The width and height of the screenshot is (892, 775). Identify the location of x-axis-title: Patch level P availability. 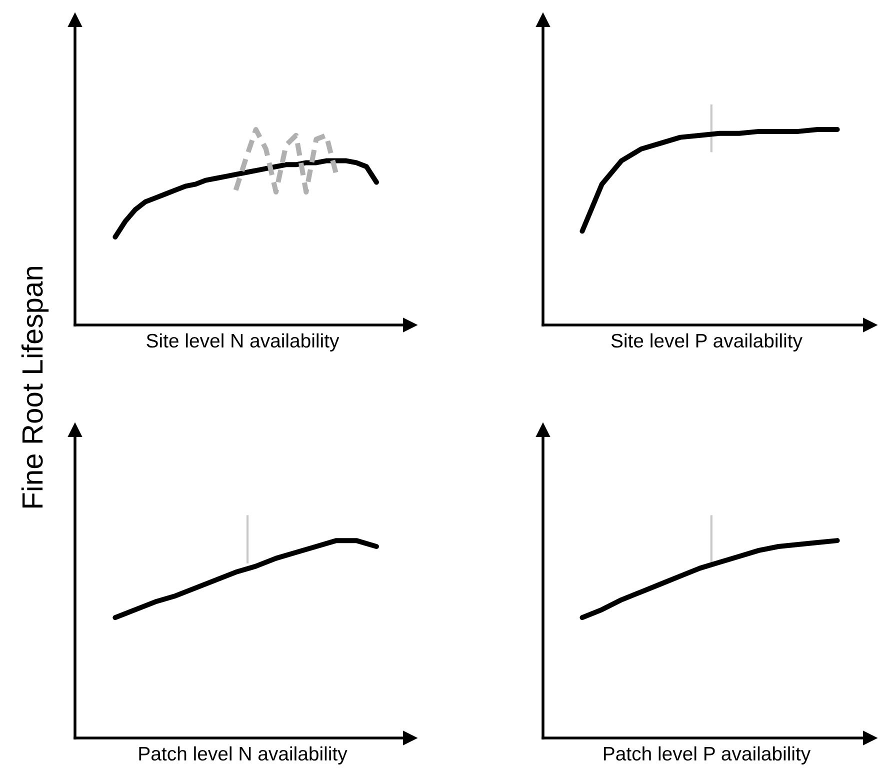
(707, 755).